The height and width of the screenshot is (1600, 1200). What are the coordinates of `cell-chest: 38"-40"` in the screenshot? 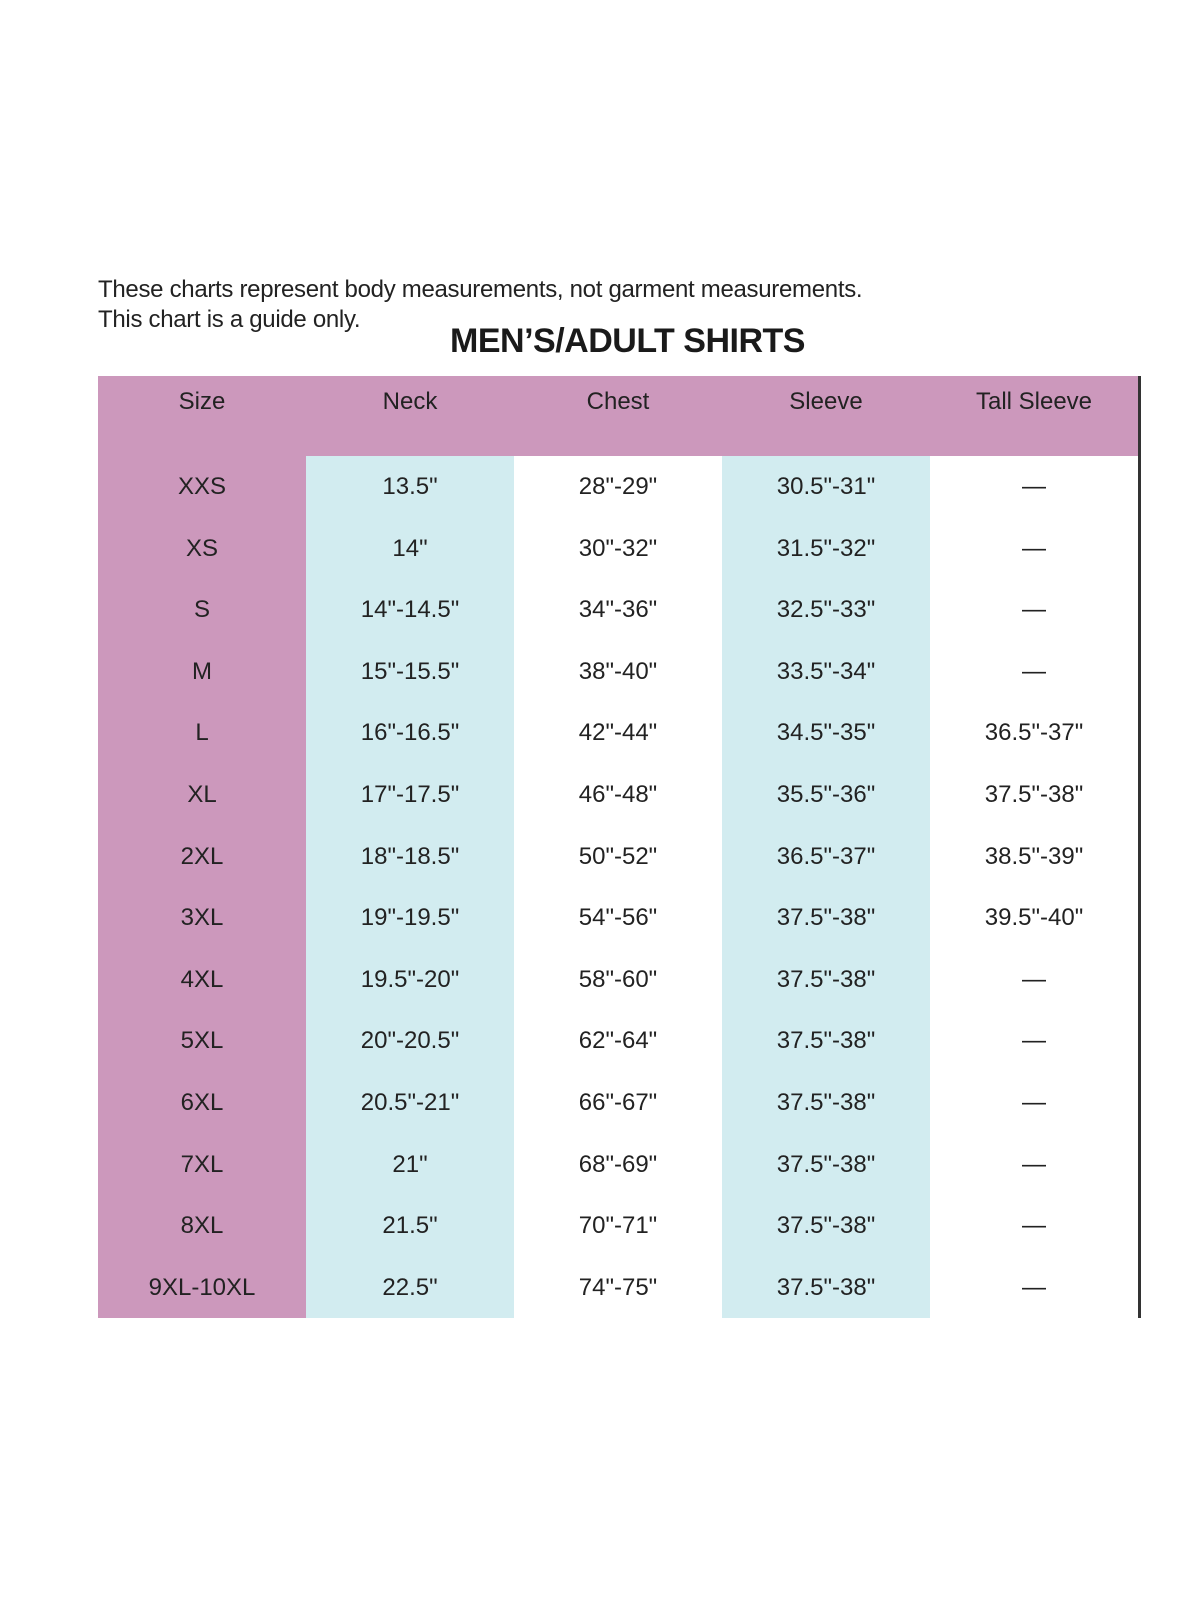 It's located at (618, 671).